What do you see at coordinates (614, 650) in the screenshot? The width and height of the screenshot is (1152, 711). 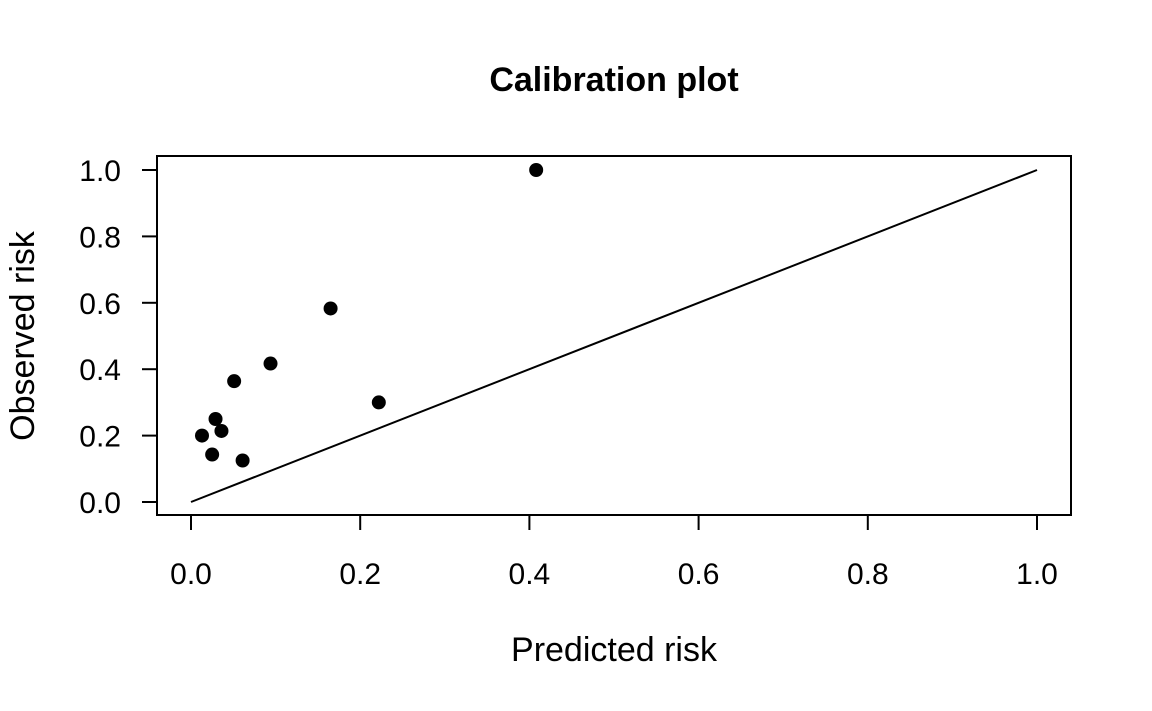 I see `x-axis-label: Predicted risk` at bounding box center [614, 650].